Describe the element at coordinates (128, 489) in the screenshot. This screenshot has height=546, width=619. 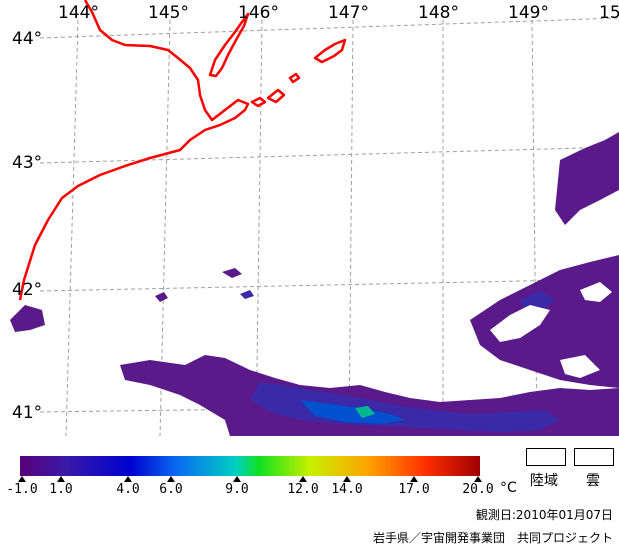
I see `legend-tick-label: 4.0` at that location.